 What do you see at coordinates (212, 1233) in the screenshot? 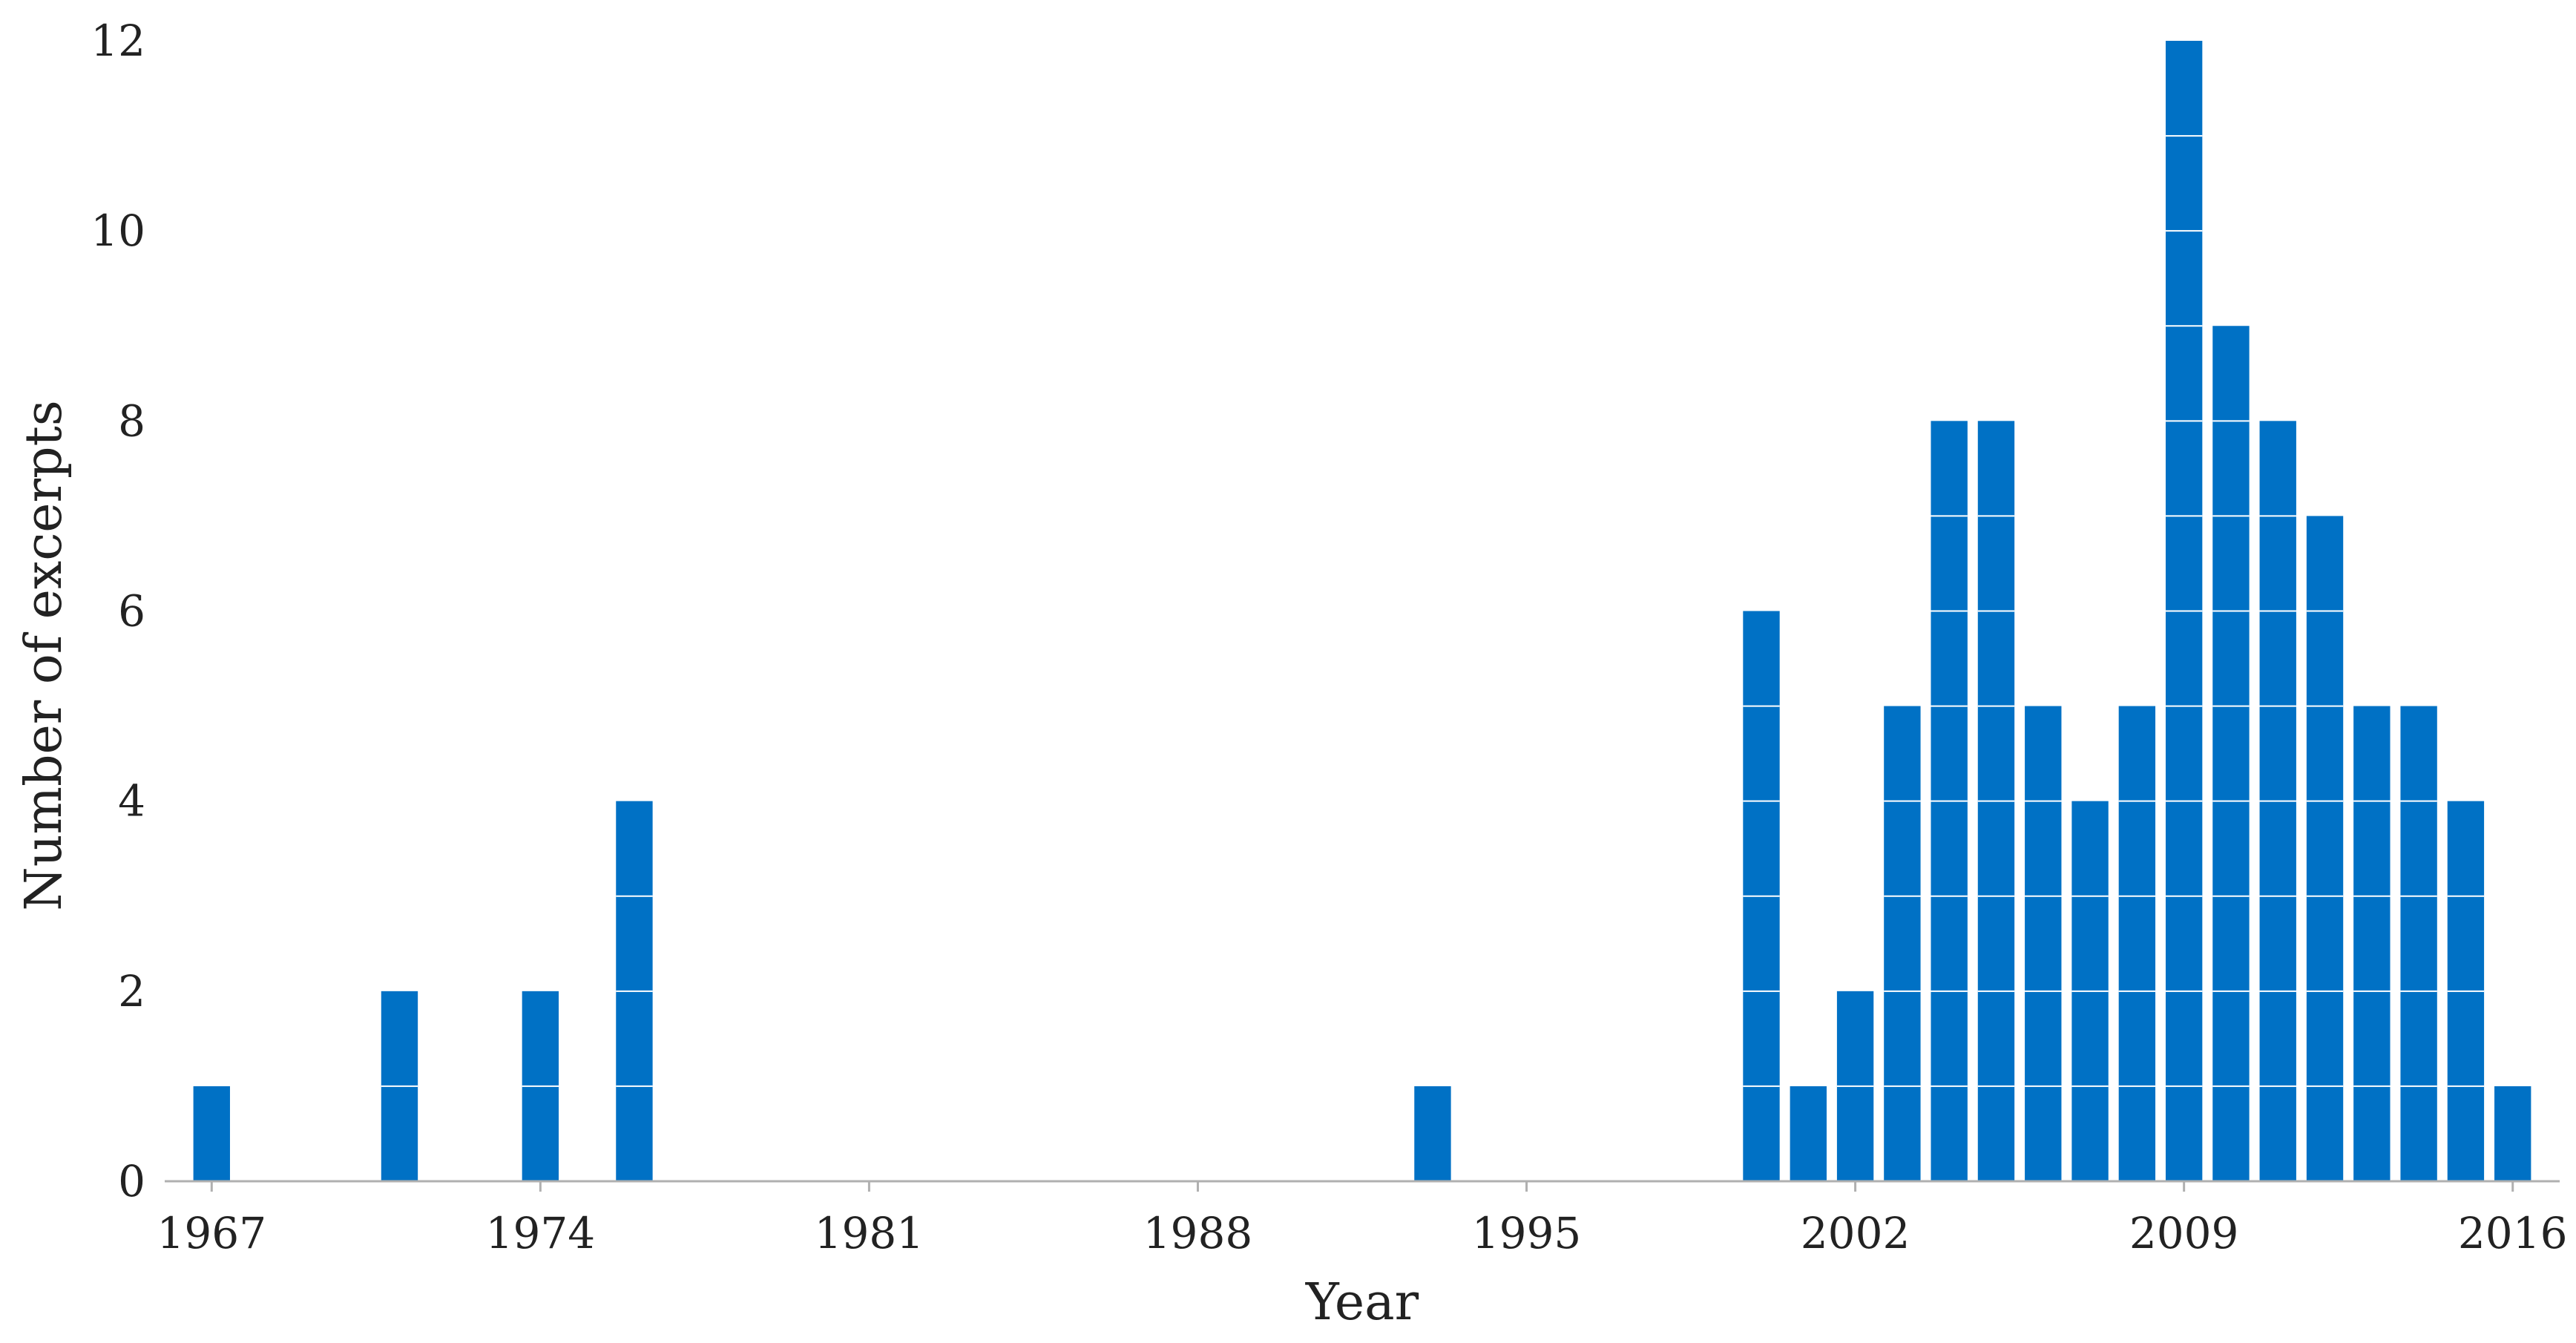
I see `x-tick-label: 1967` at bounding box center [212, 1233].